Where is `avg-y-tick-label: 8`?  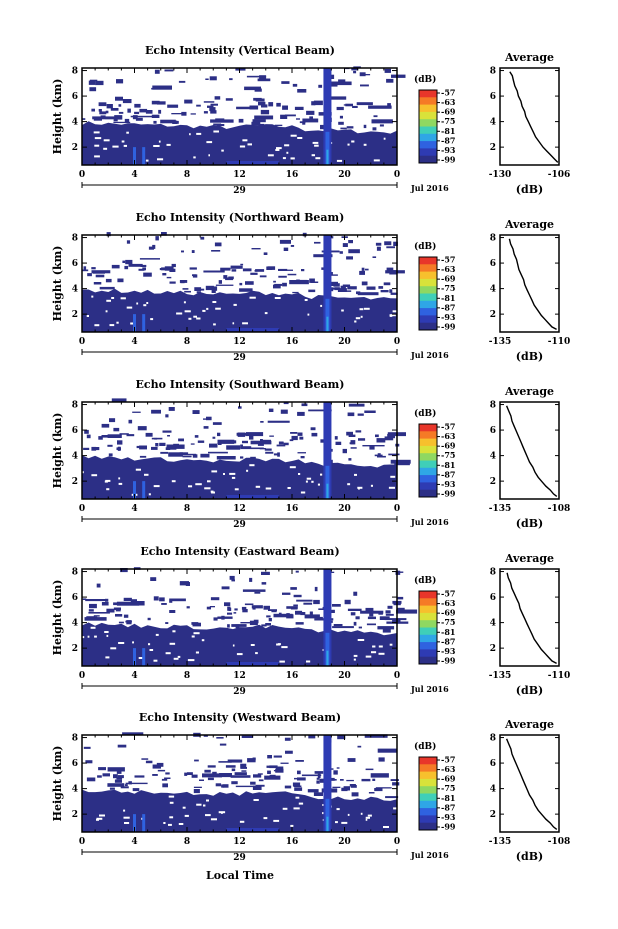 avg-y-tick-label: 8 is located at coordinates (493, 739).